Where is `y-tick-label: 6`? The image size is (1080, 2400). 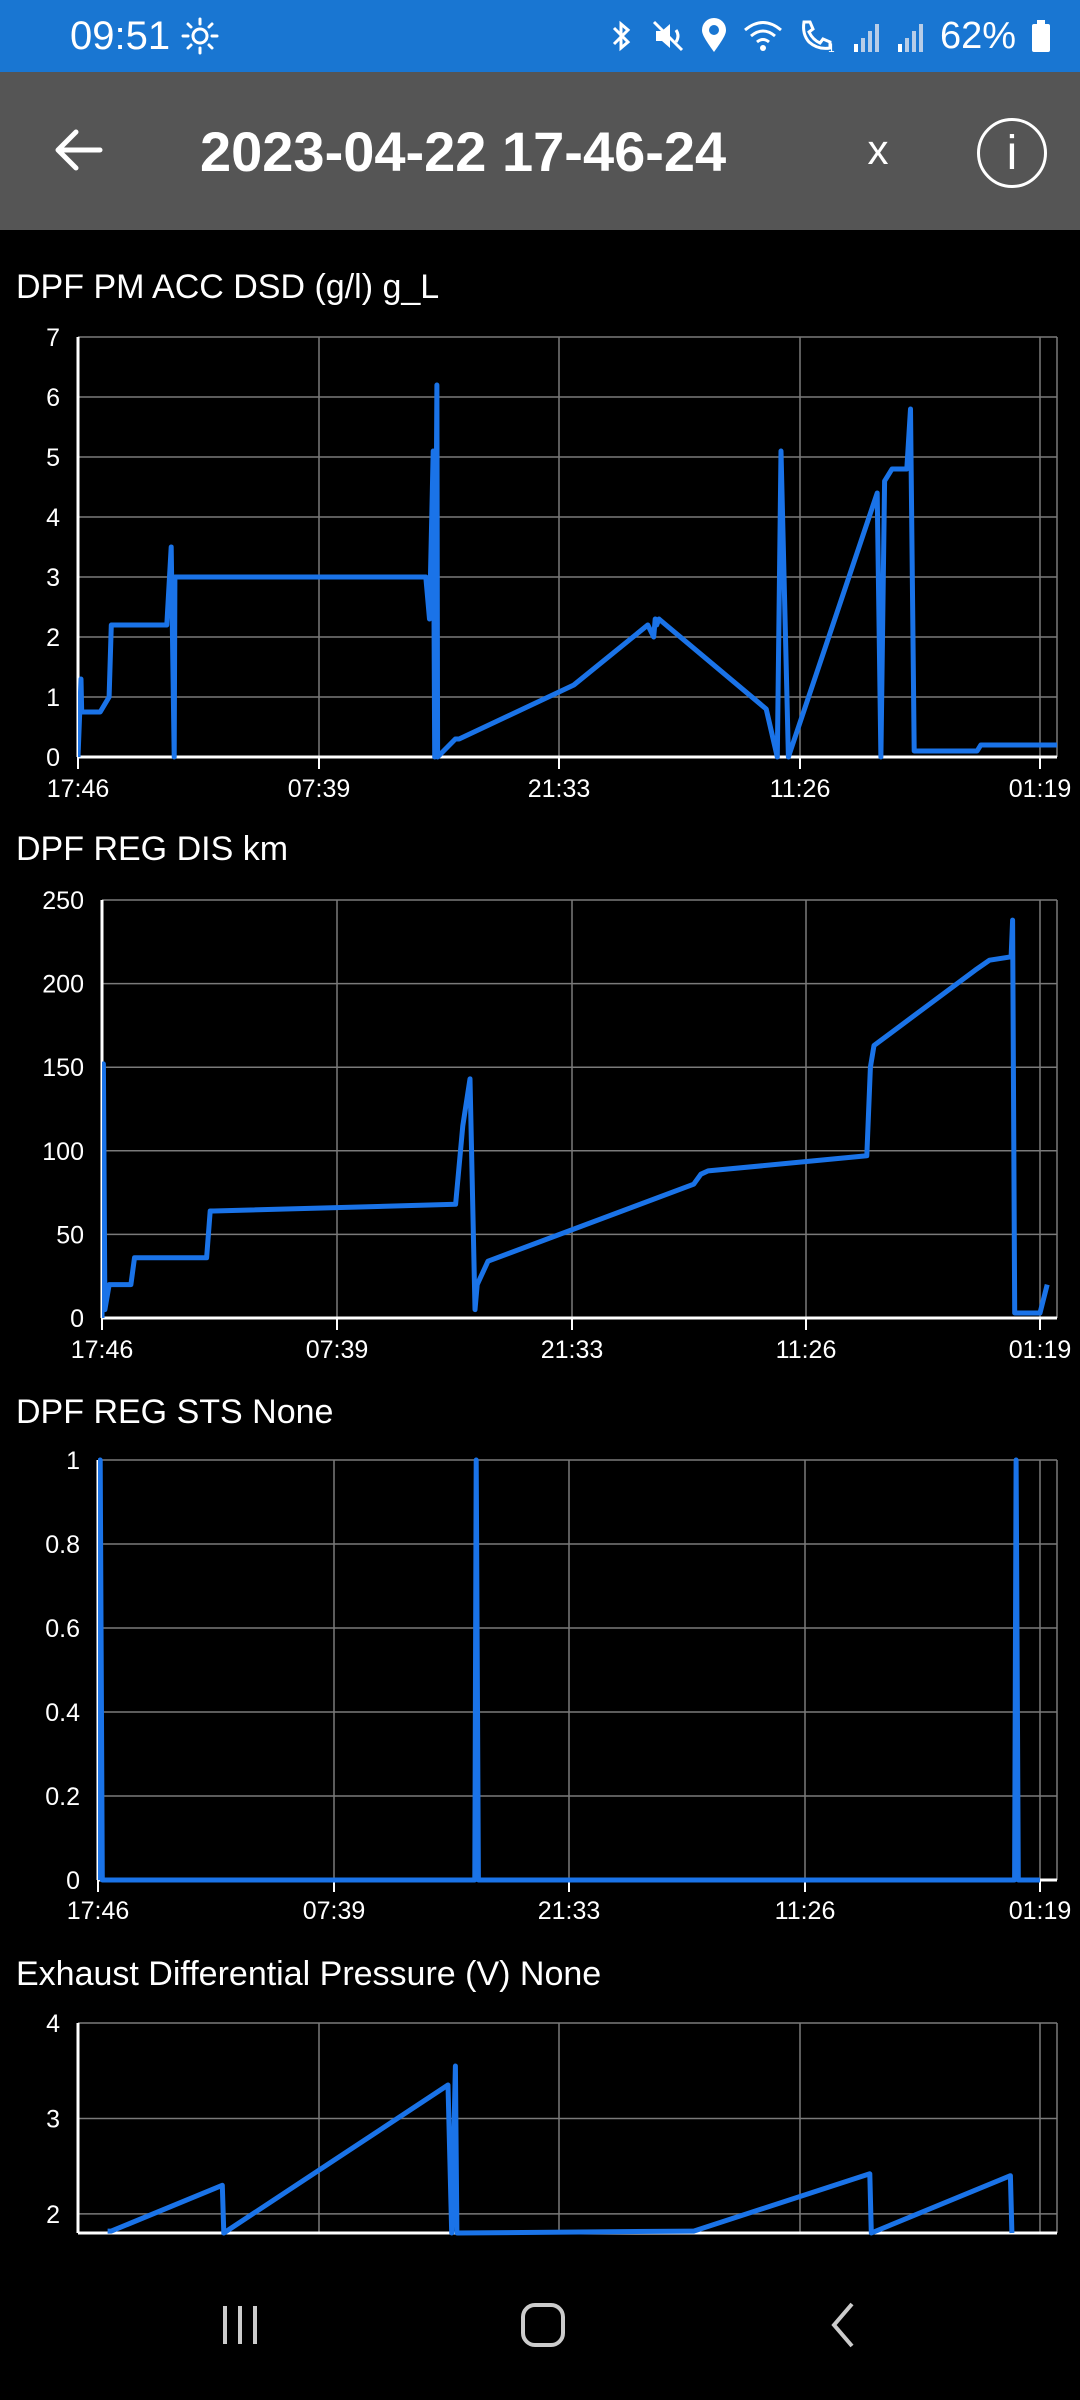
y-tick-label: 6 is located at coordinates (53, 398).